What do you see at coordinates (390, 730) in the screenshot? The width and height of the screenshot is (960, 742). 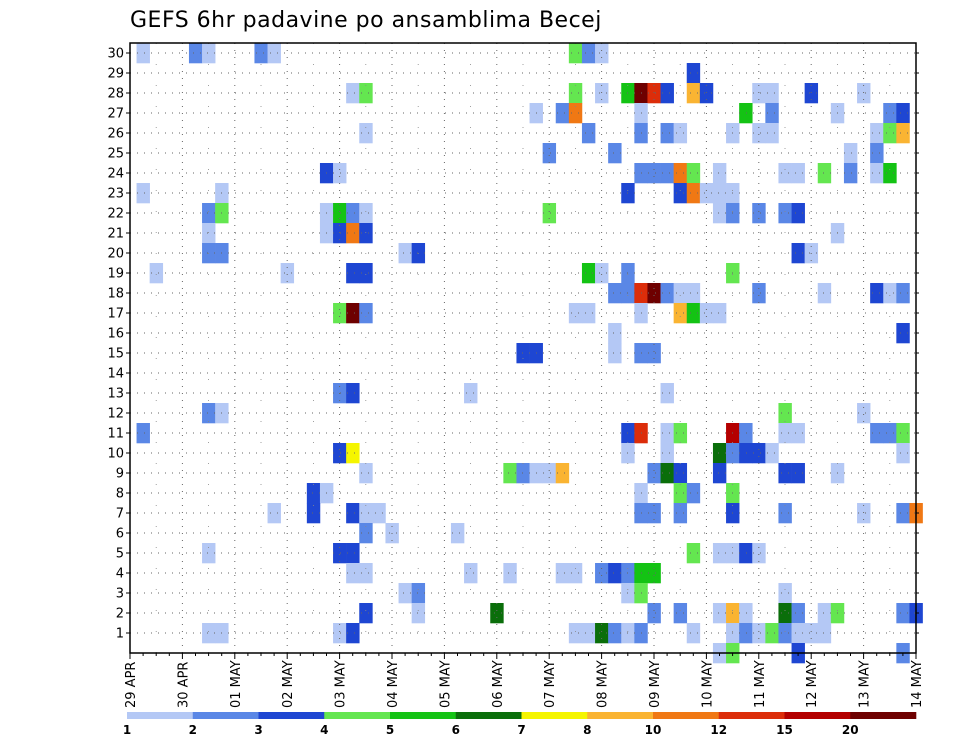 I see `colorbar-label: 5` at bounding box center [390, 730].